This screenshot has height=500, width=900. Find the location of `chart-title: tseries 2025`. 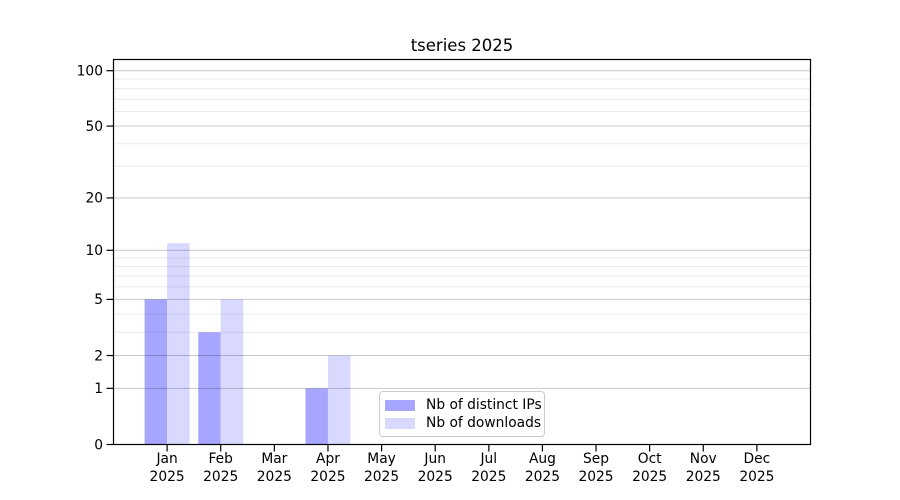

chart-title: tseries 2025 is located at coordinates (462, 45).